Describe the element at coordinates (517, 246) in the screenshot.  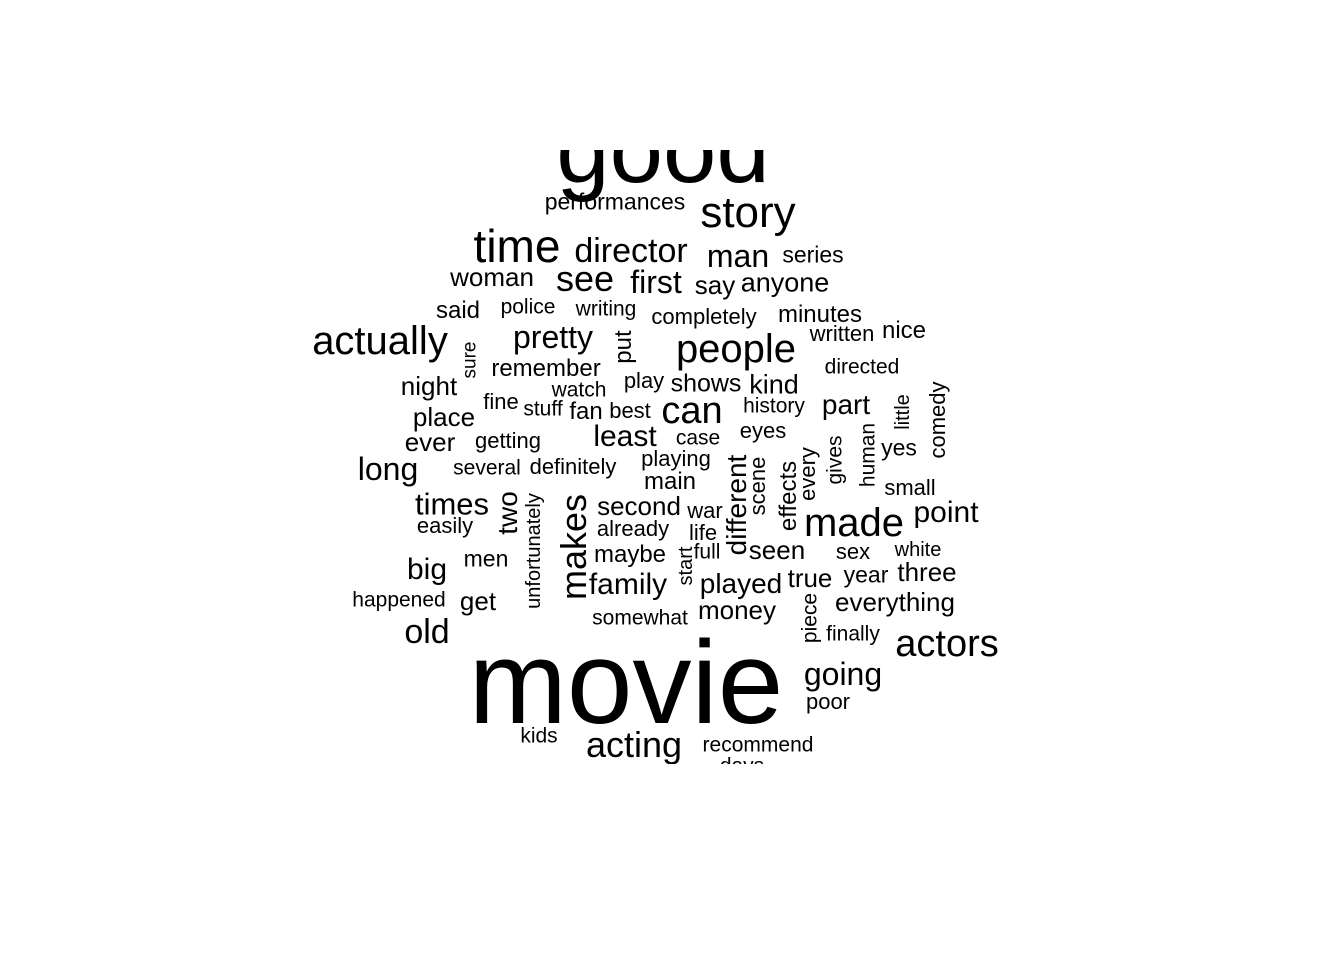
I see `word-time: time` at that location.